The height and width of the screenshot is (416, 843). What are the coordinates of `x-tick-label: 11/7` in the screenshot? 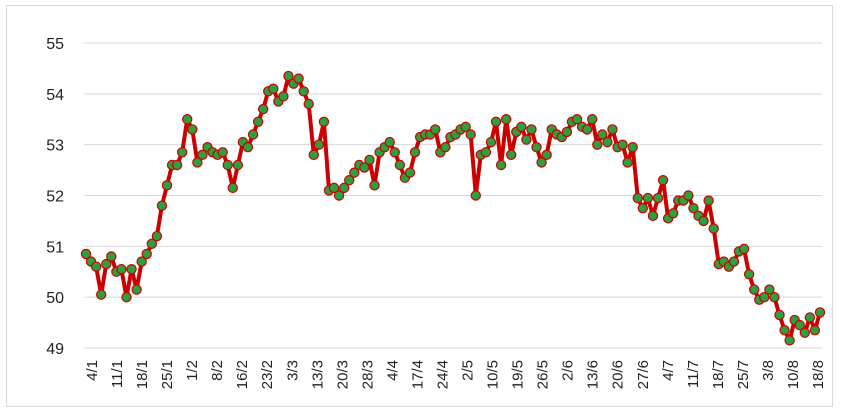 It's located at (693, 374).